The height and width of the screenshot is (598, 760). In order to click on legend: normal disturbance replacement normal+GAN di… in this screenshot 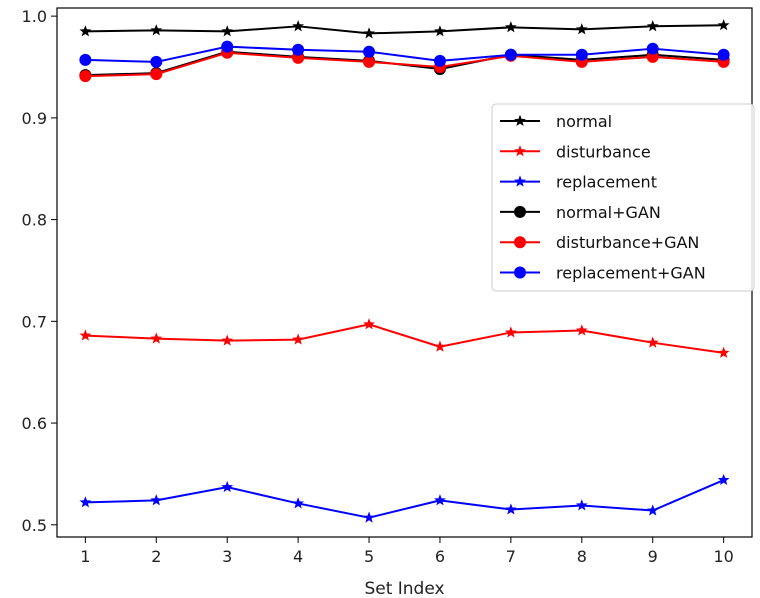, I will do `click(623, 197)`.